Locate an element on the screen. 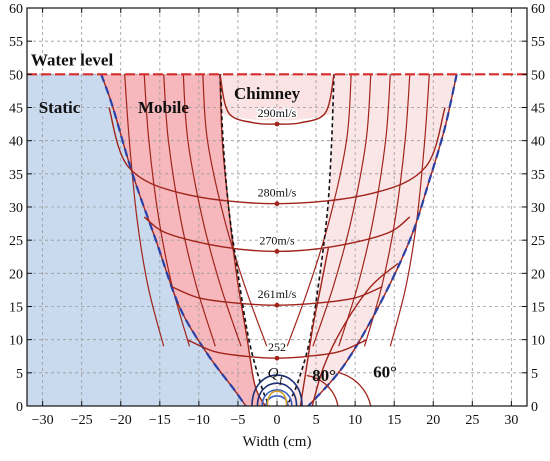 The height and width of the screenshot is (461, 550). y-tick-label-right: 60 is located at coordinates (538, 9).